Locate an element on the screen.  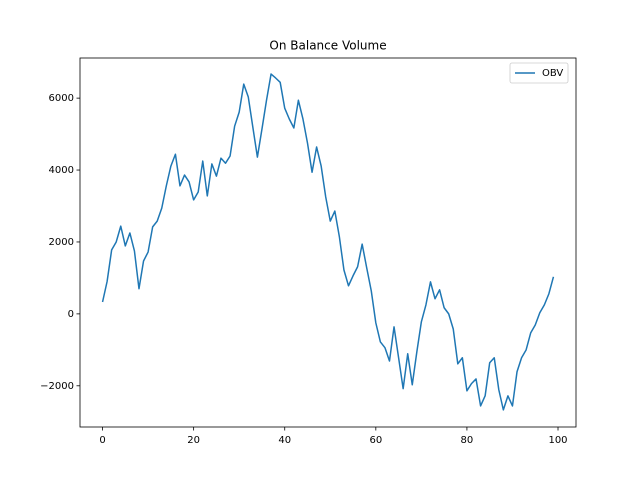
x-tick-label: 80 is located at coordinates (467, 440).